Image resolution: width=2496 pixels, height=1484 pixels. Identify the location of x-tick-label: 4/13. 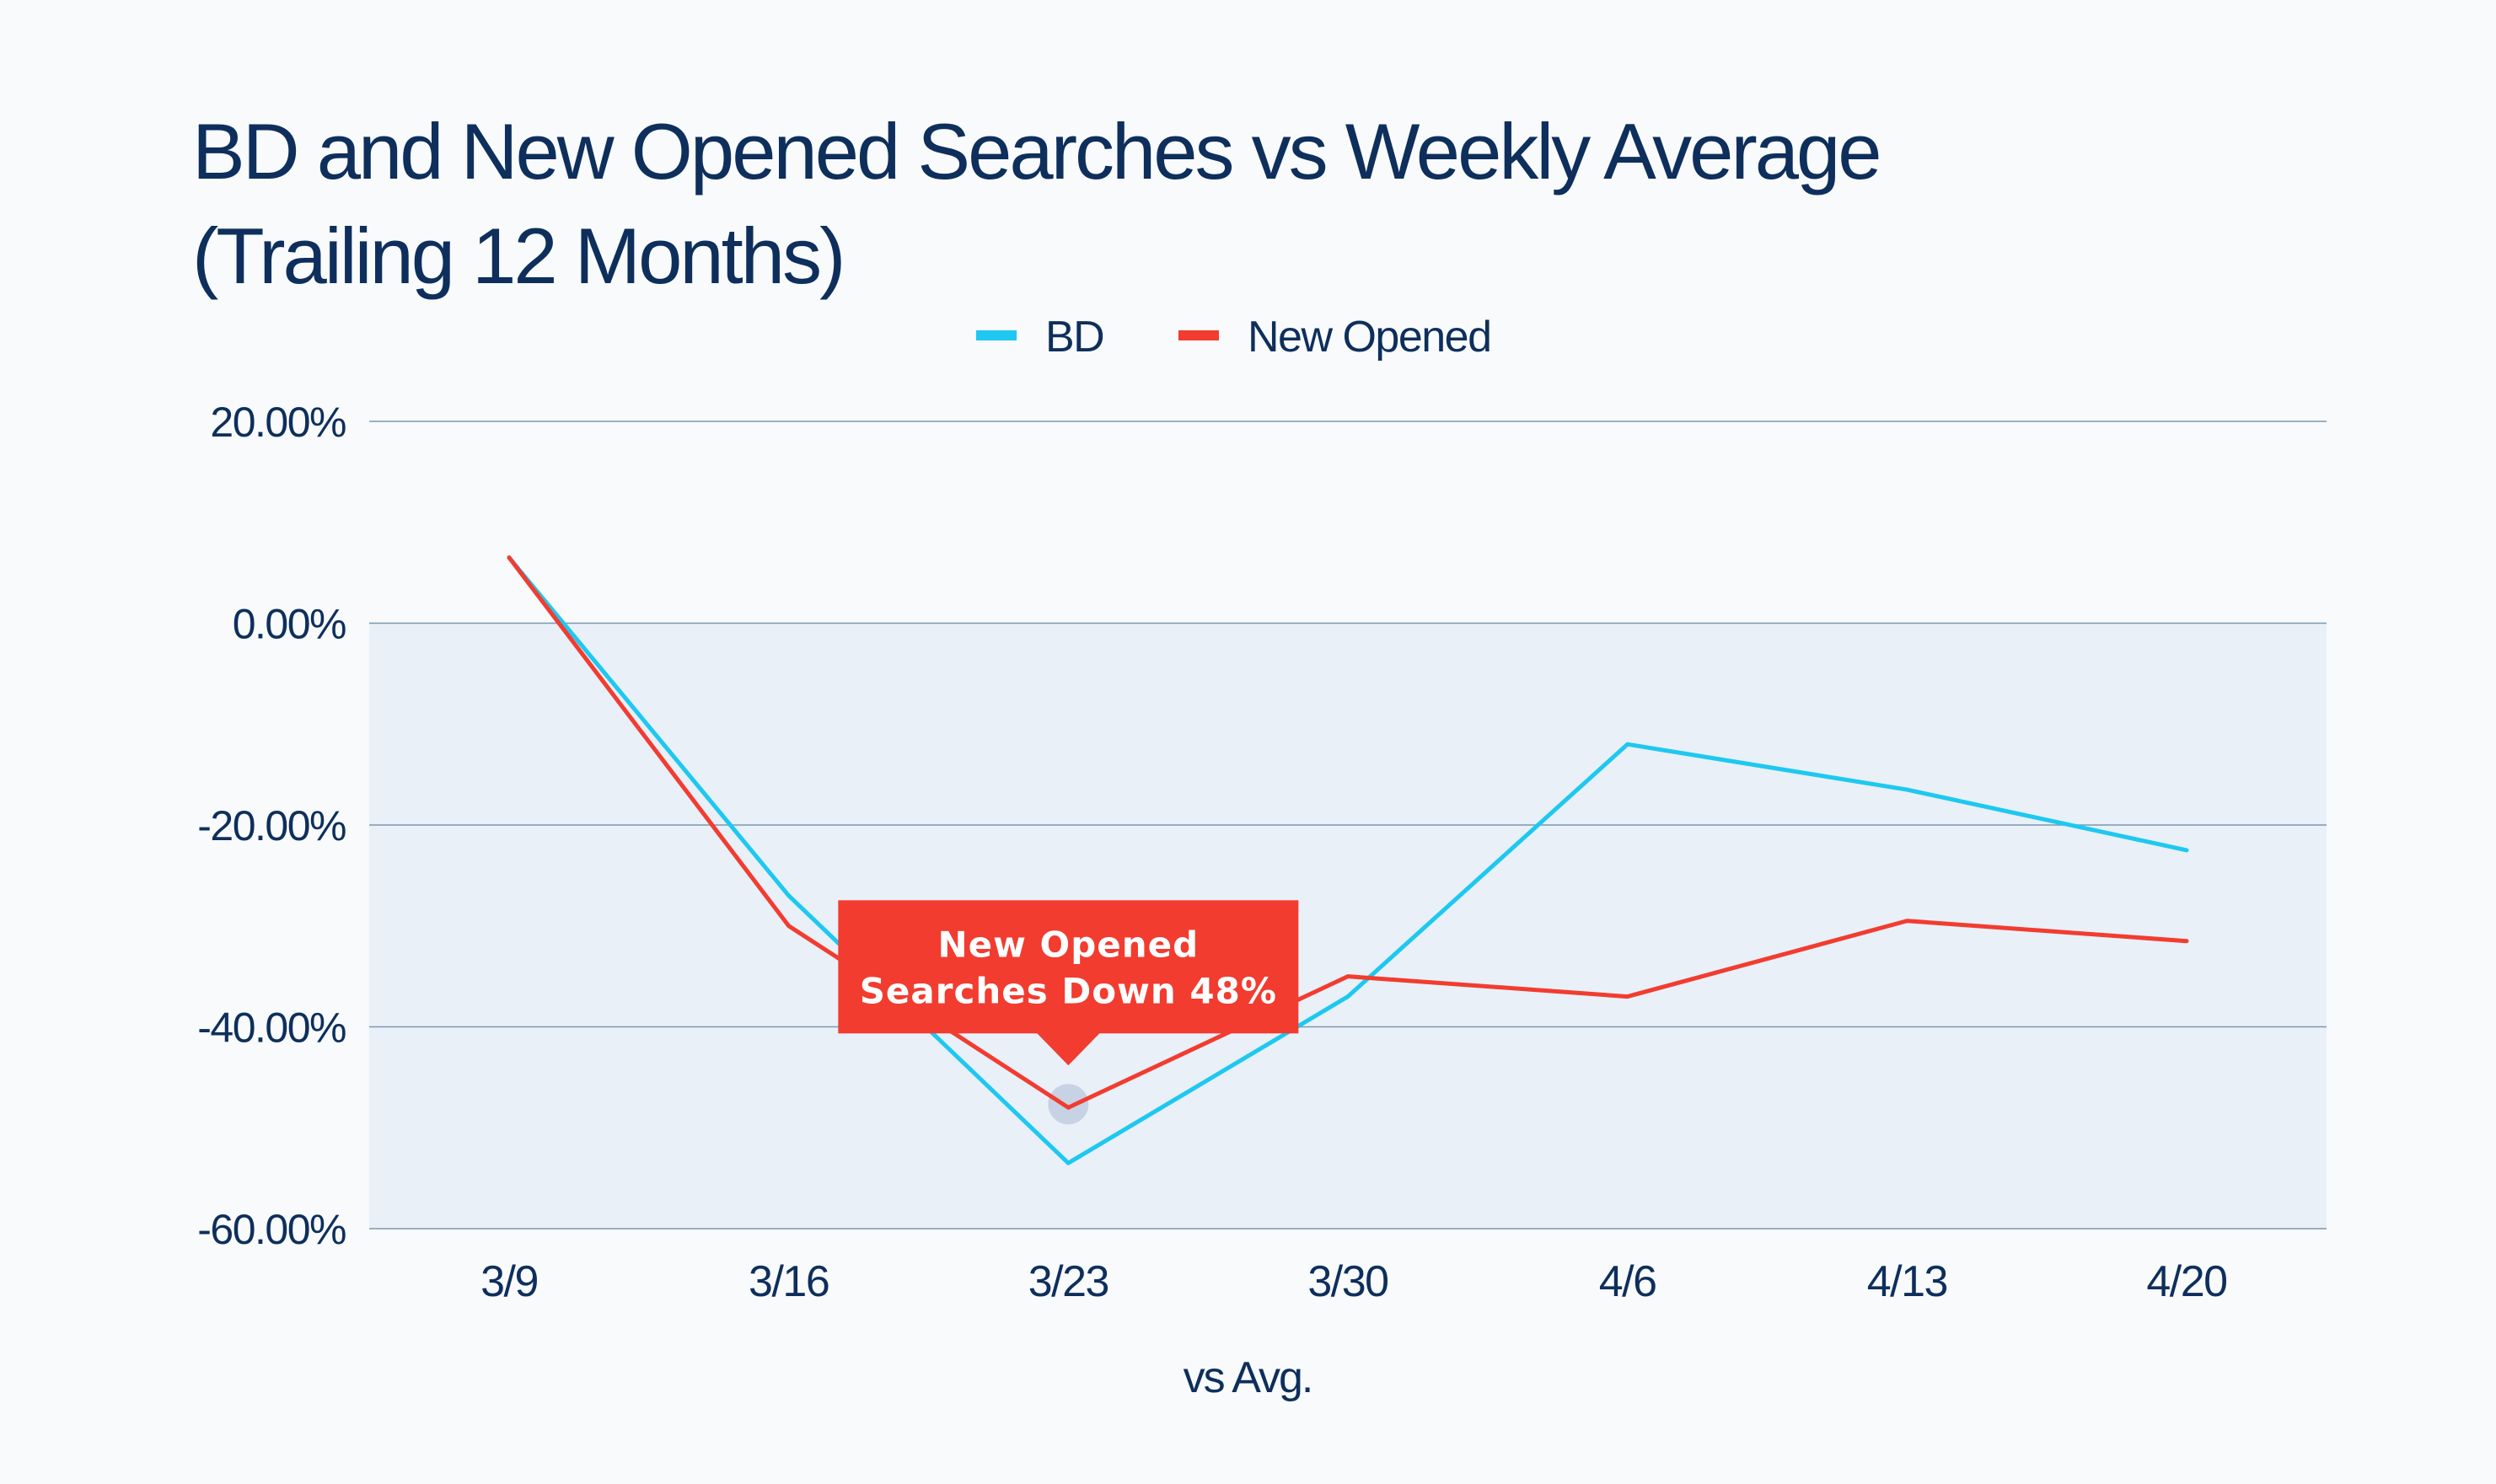
(1907, 1281).